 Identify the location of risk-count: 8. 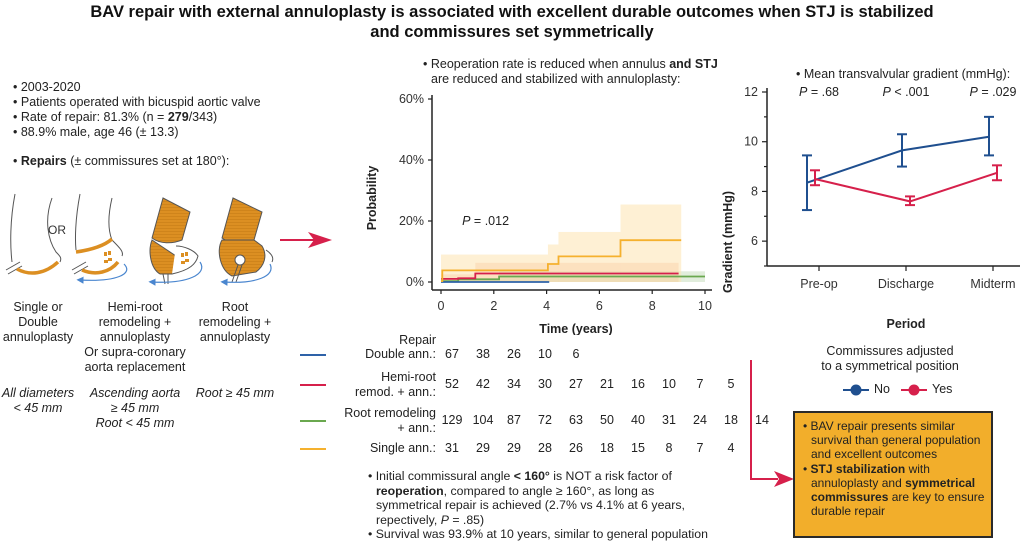
(669, 447).